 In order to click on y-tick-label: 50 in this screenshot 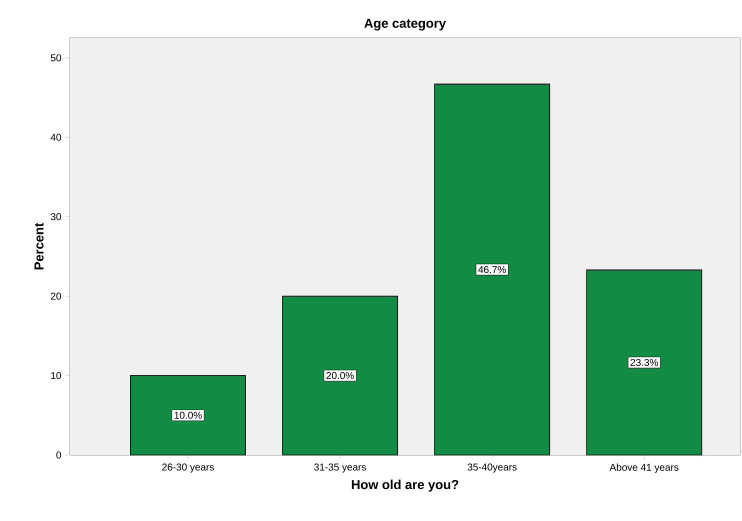, I will do `click(56, 58)`.